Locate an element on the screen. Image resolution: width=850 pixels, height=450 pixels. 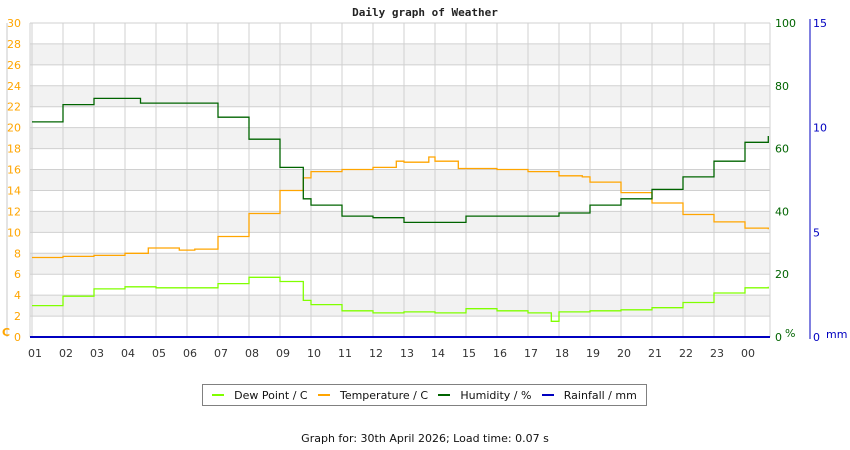
legend-label: Dew Point / C is located at coordinates (271, 395).